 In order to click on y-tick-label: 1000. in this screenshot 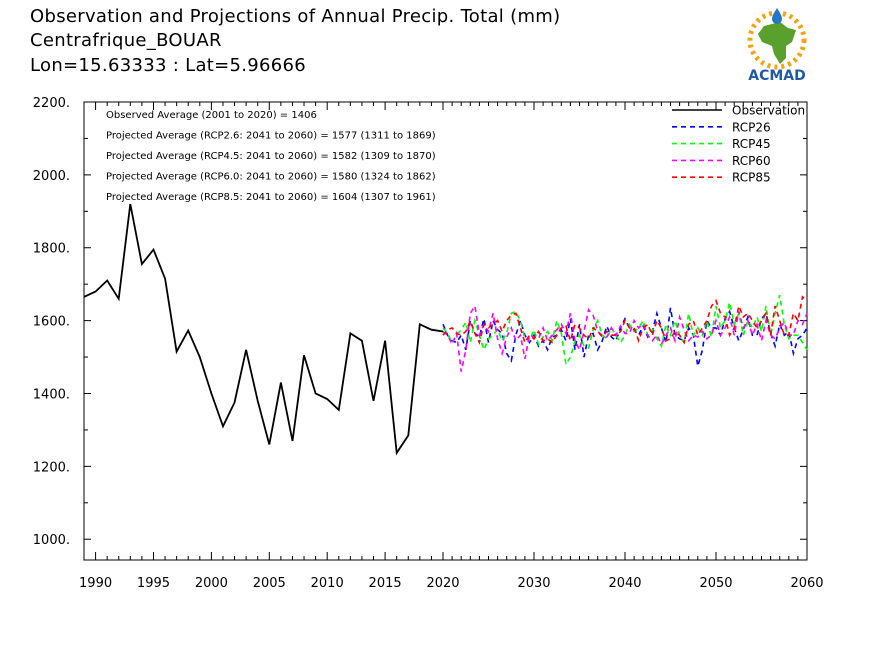, I will do `click(51, 540)`.